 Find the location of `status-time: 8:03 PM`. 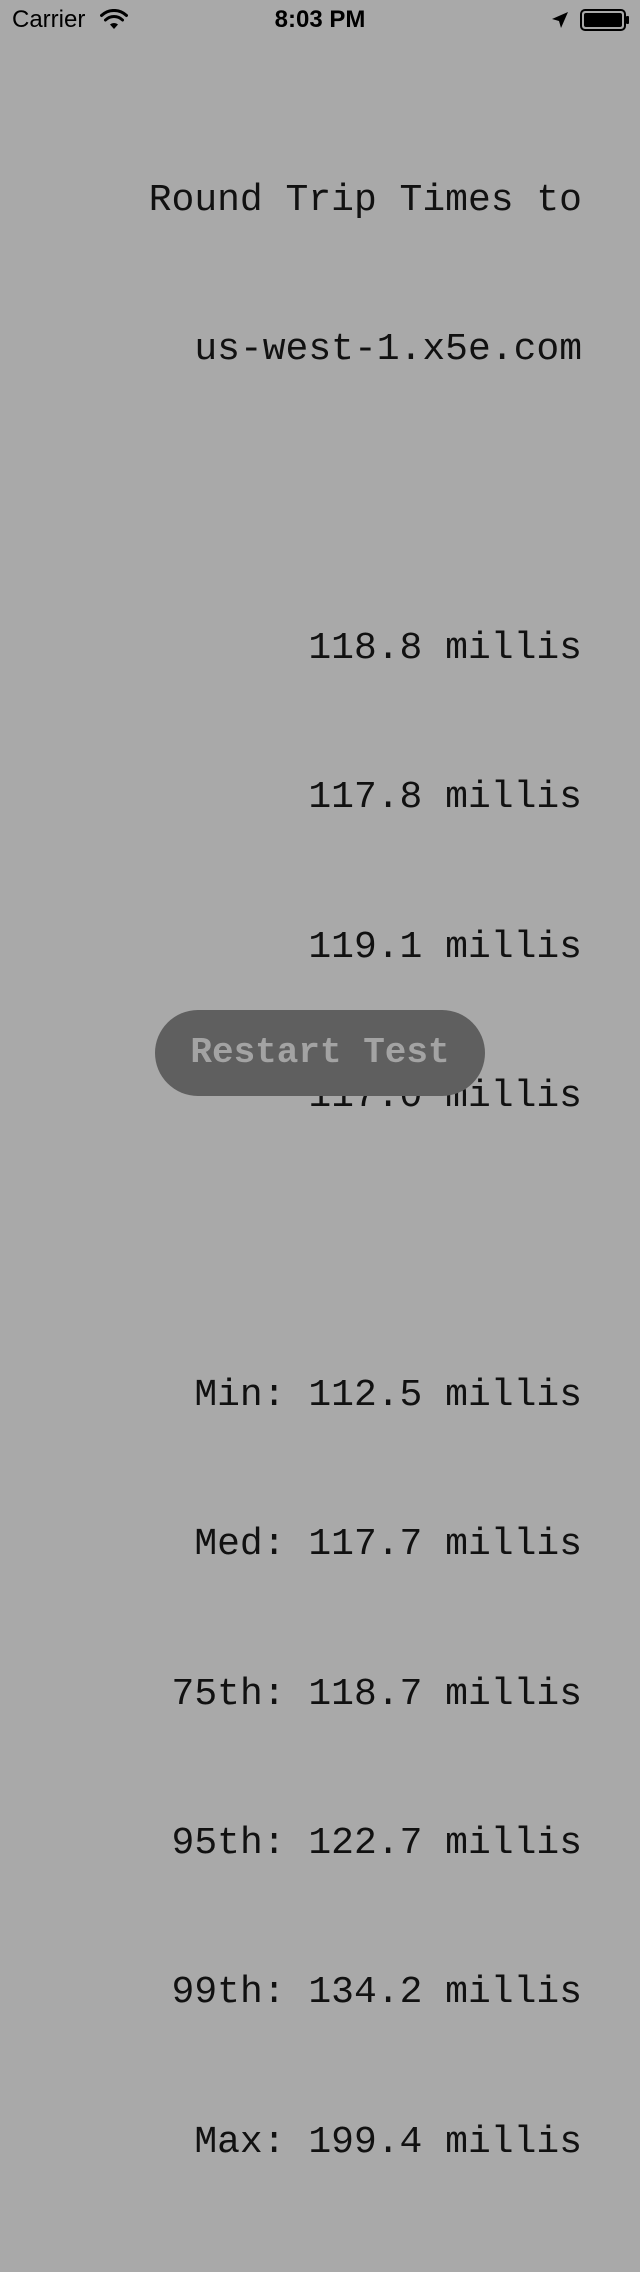

status-time: 8:03 PM is located at coordinates (320, 19).